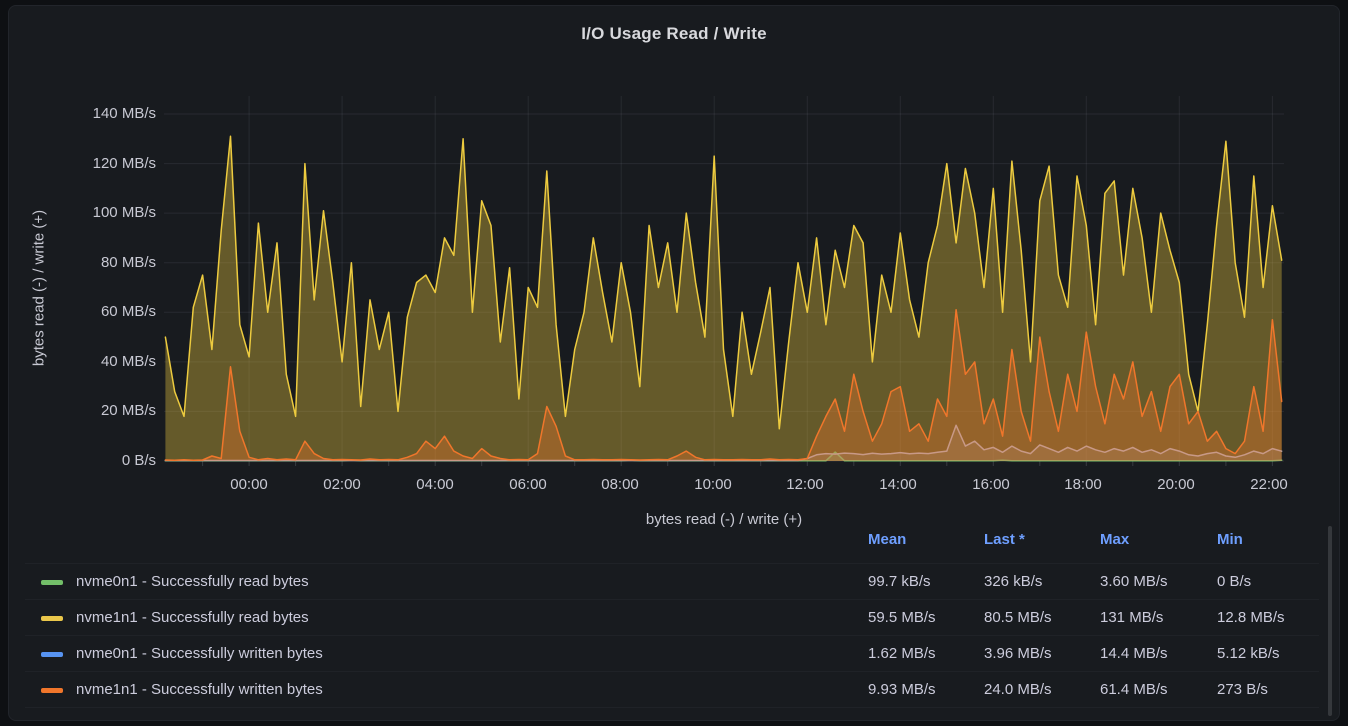 The height and width of the screenshot is (726, 1348). I want to click on stat-max: 131 MB/s, so click(1132, 617).